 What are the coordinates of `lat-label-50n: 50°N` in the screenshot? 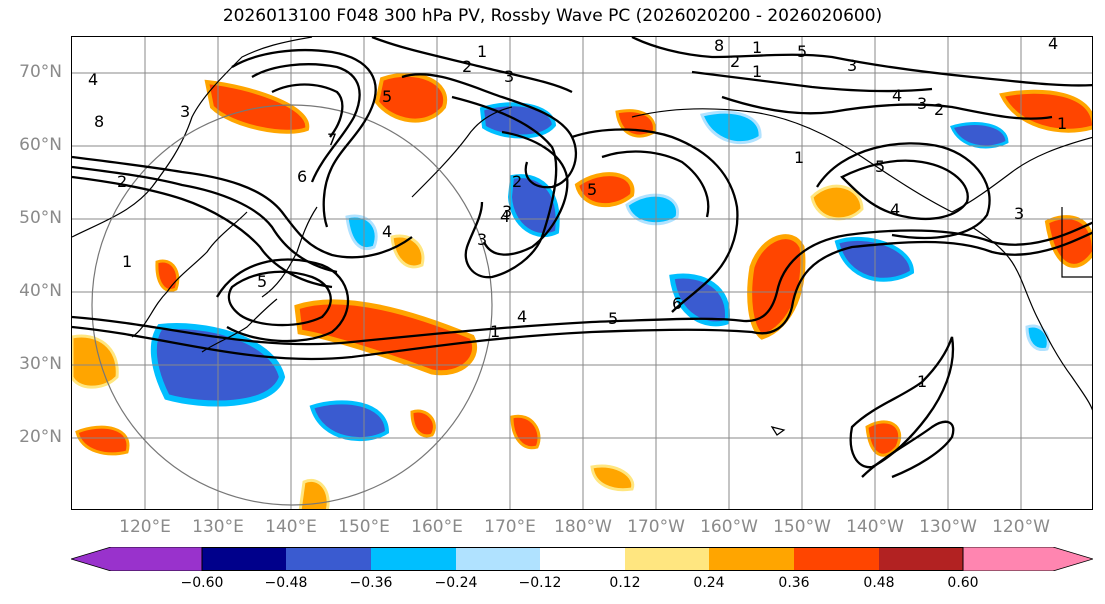 It's located at (40, 218).